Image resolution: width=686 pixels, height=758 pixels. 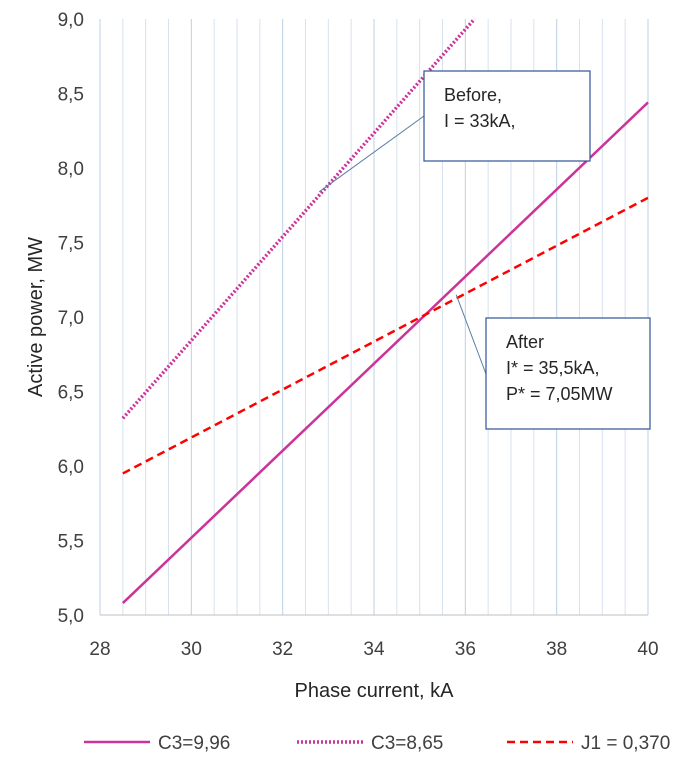 I want to click on y-axis-title: Active power, MW, so click(x=36, y=317).